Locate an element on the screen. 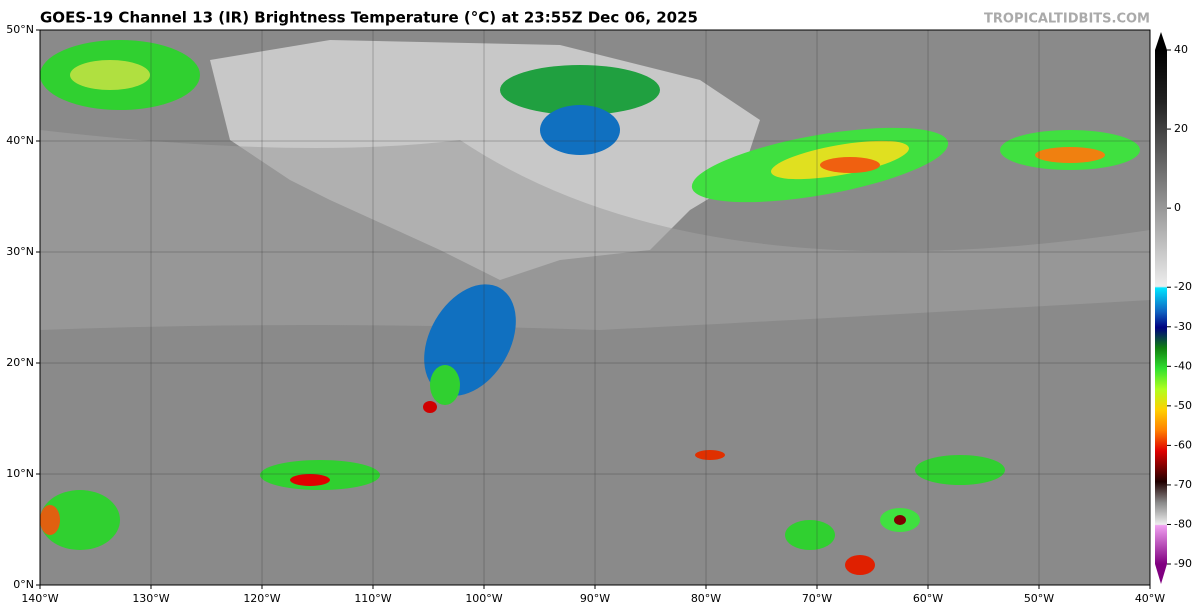 This screenshot has width=1200, height=608. lon-label: 100°W is located at coordinates (483, 598).